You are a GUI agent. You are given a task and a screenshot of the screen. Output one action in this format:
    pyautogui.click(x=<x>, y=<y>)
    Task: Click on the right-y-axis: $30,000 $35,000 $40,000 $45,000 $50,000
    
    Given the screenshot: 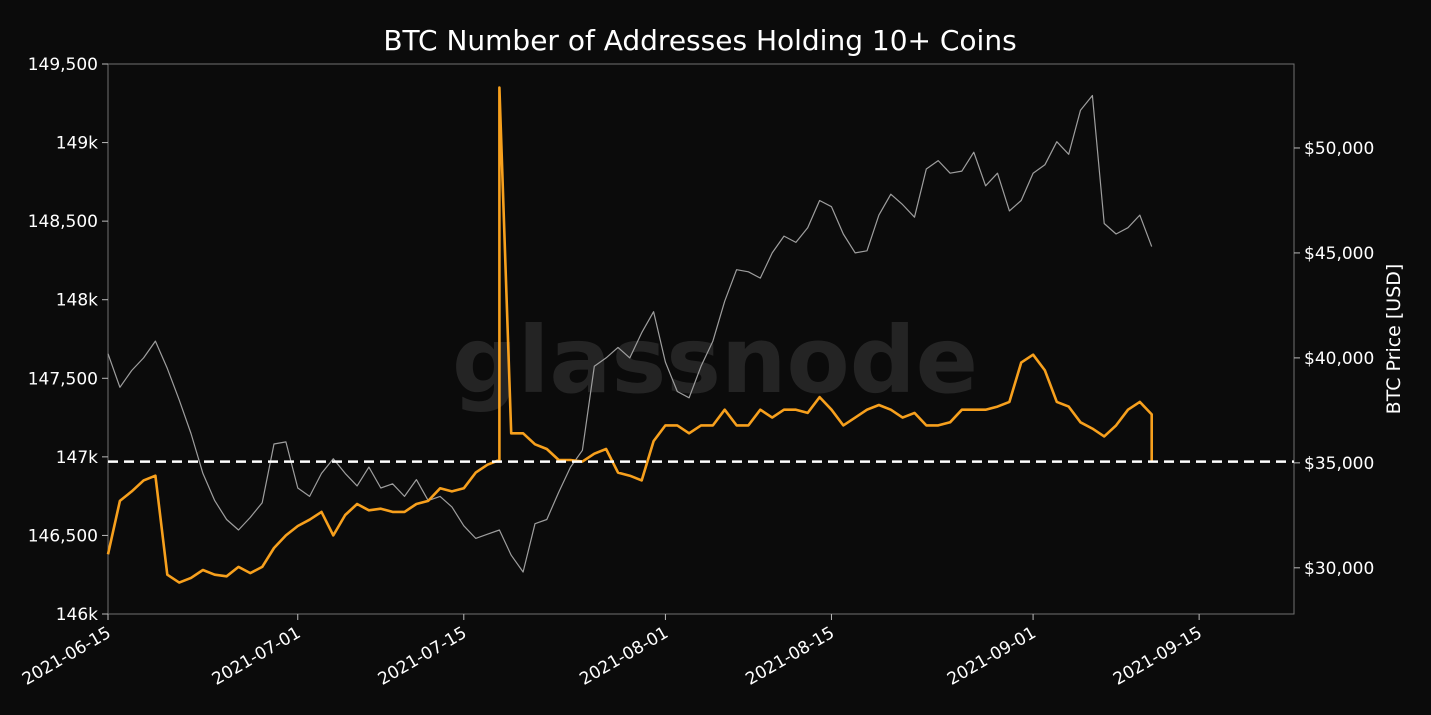 What is the action you would take?
    pyautogui.click(x=1334, y=359)
    